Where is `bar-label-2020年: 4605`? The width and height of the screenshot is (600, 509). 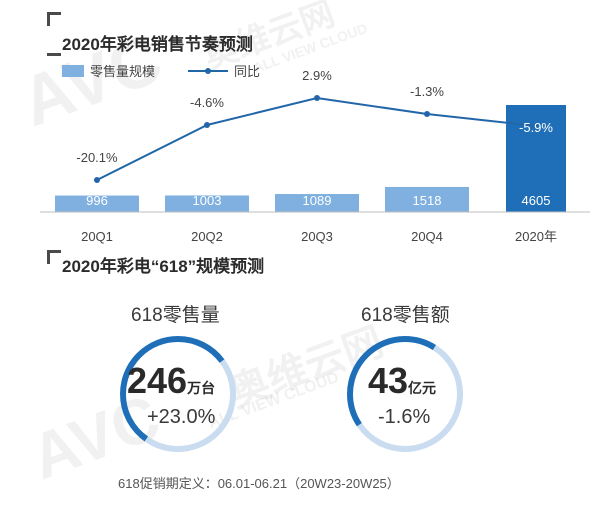 bar-label-2020年: 4605 is located at coordinates (536, 200).